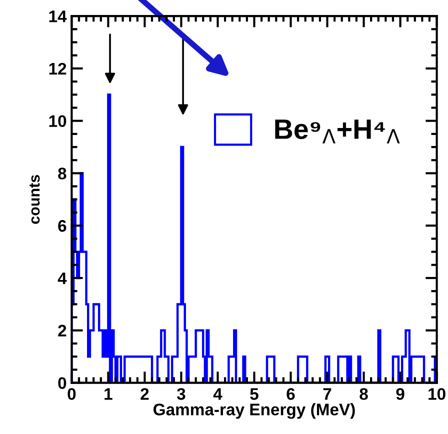  What do you see at coordinates (62, 226) in the screenshot?
I see `y-tick-label: 6` at bounding box center [62, 226].